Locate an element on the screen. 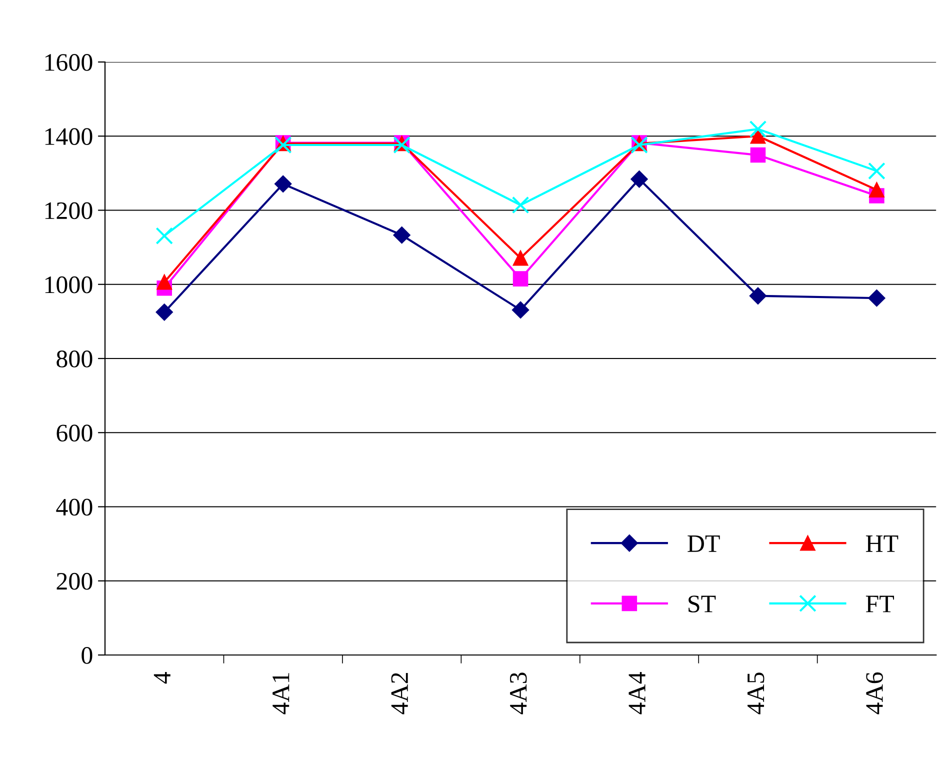 The image size is (937, 762). y-tick-label: 1200 is located at coordinates (68, 211).